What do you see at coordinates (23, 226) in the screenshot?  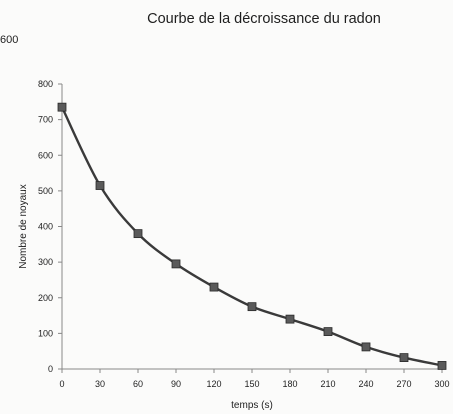 I see `y-axis-label: Nombre de noyaux` at bounding box center [23, 226].